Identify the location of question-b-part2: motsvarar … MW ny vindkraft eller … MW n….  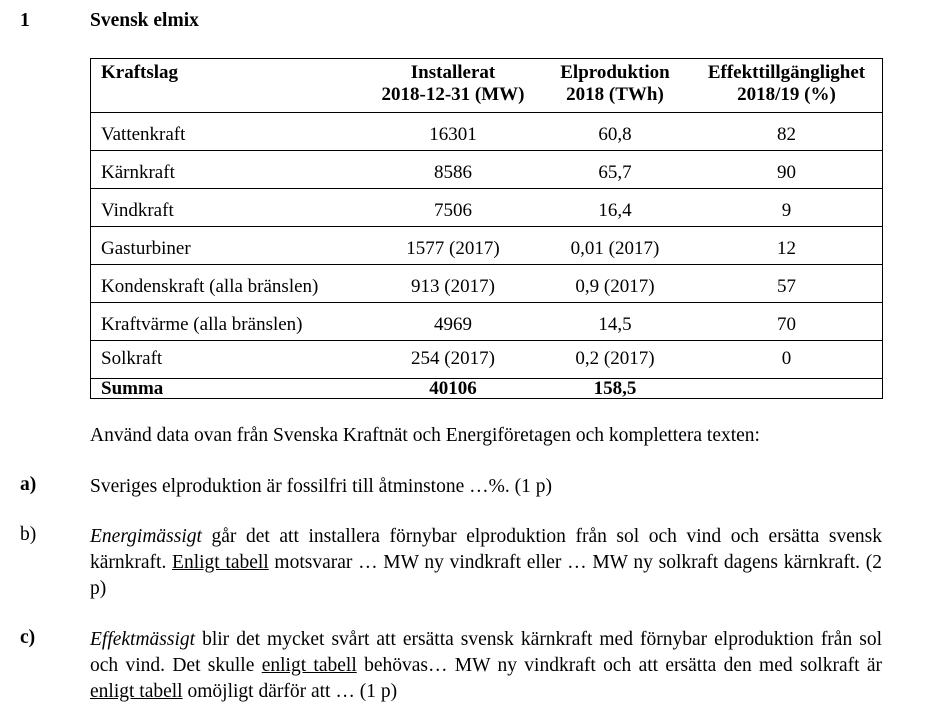
(486, 575).